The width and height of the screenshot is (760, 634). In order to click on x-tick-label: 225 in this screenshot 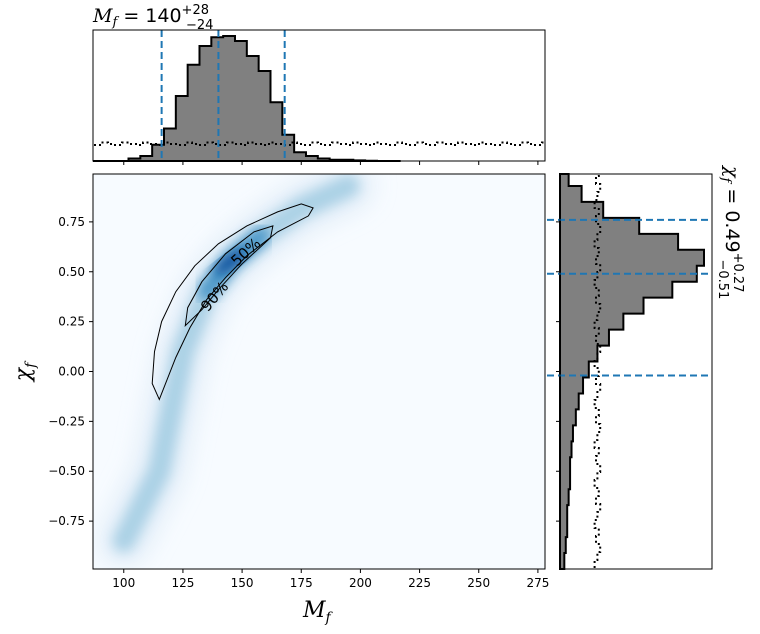, I will do `click(419, 583)`.